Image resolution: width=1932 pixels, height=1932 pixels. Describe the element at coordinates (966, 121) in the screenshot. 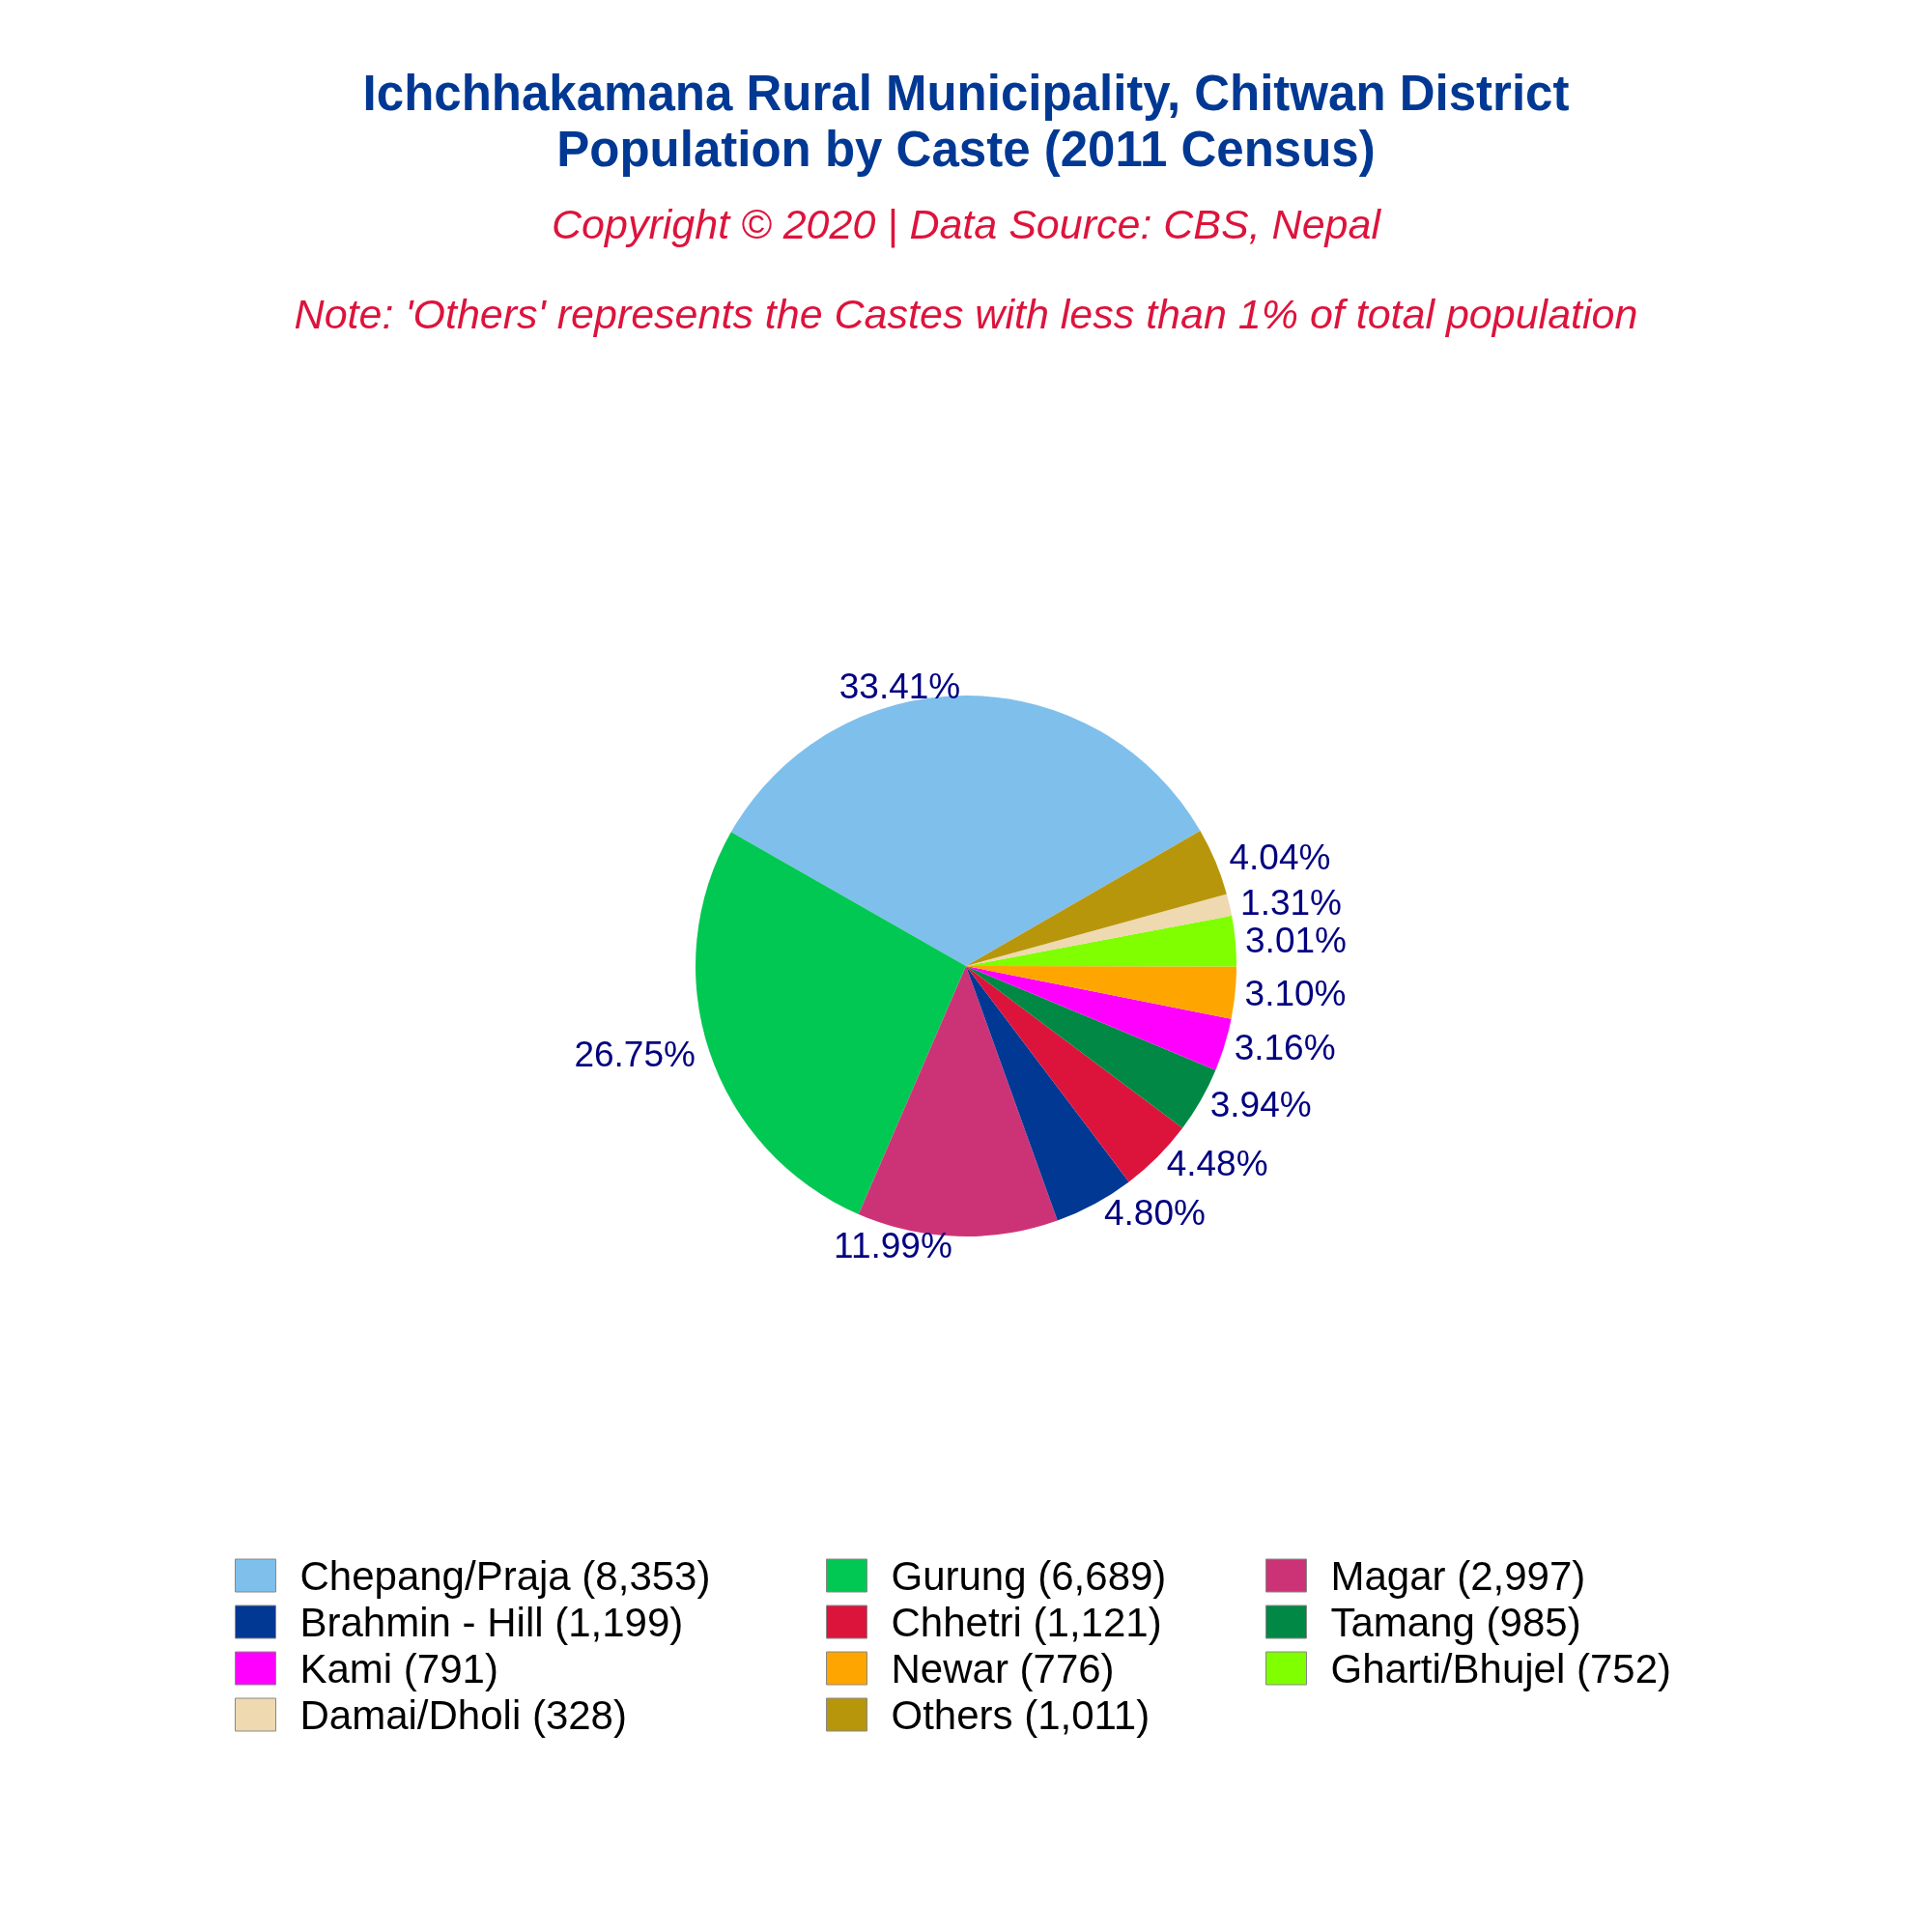

I see `chart-title: Ichchhakamana Rural Municipality, Chitwan District Population by Caste (2011 Census)` at that location.